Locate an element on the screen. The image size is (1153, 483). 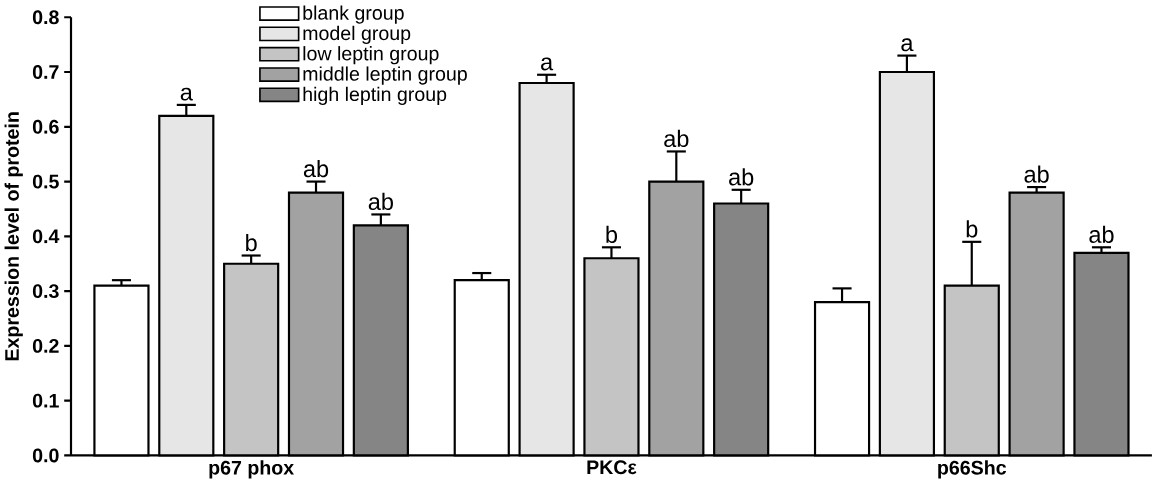
legend-label: low leptin group is located at coordinates (371, 55).